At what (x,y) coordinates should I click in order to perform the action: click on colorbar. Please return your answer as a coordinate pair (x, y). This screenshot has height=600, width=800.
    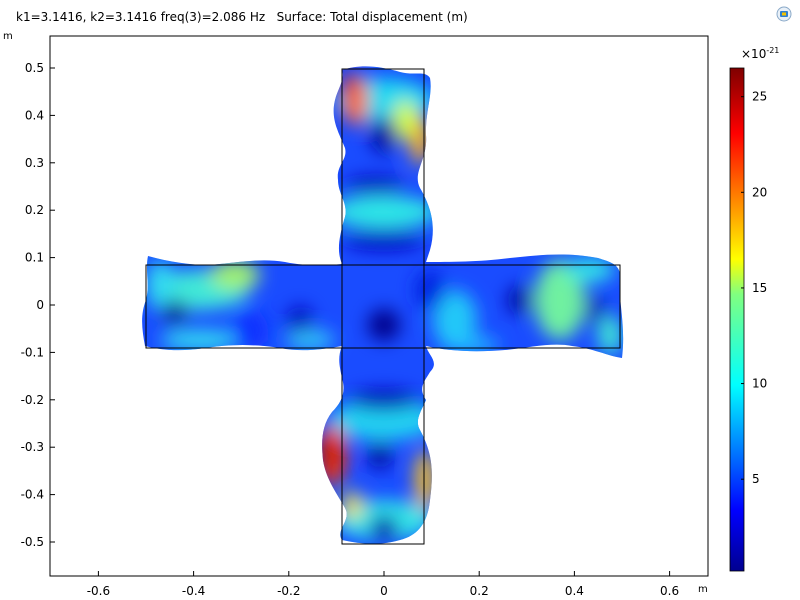
    Looking at the image, I should click on (737, 319).